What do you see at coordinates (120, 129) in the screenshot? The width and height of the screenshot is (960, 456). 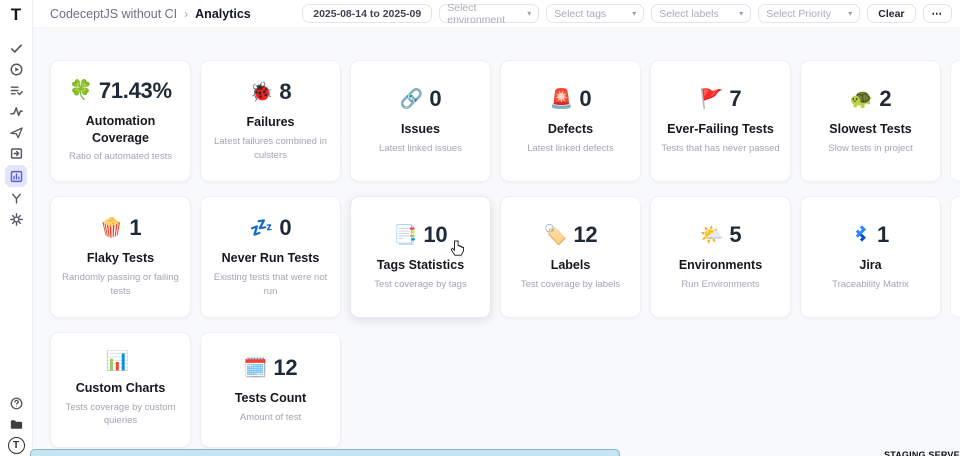 I see `metric-title: Automation Coverage` at bounding box center [120, 129].